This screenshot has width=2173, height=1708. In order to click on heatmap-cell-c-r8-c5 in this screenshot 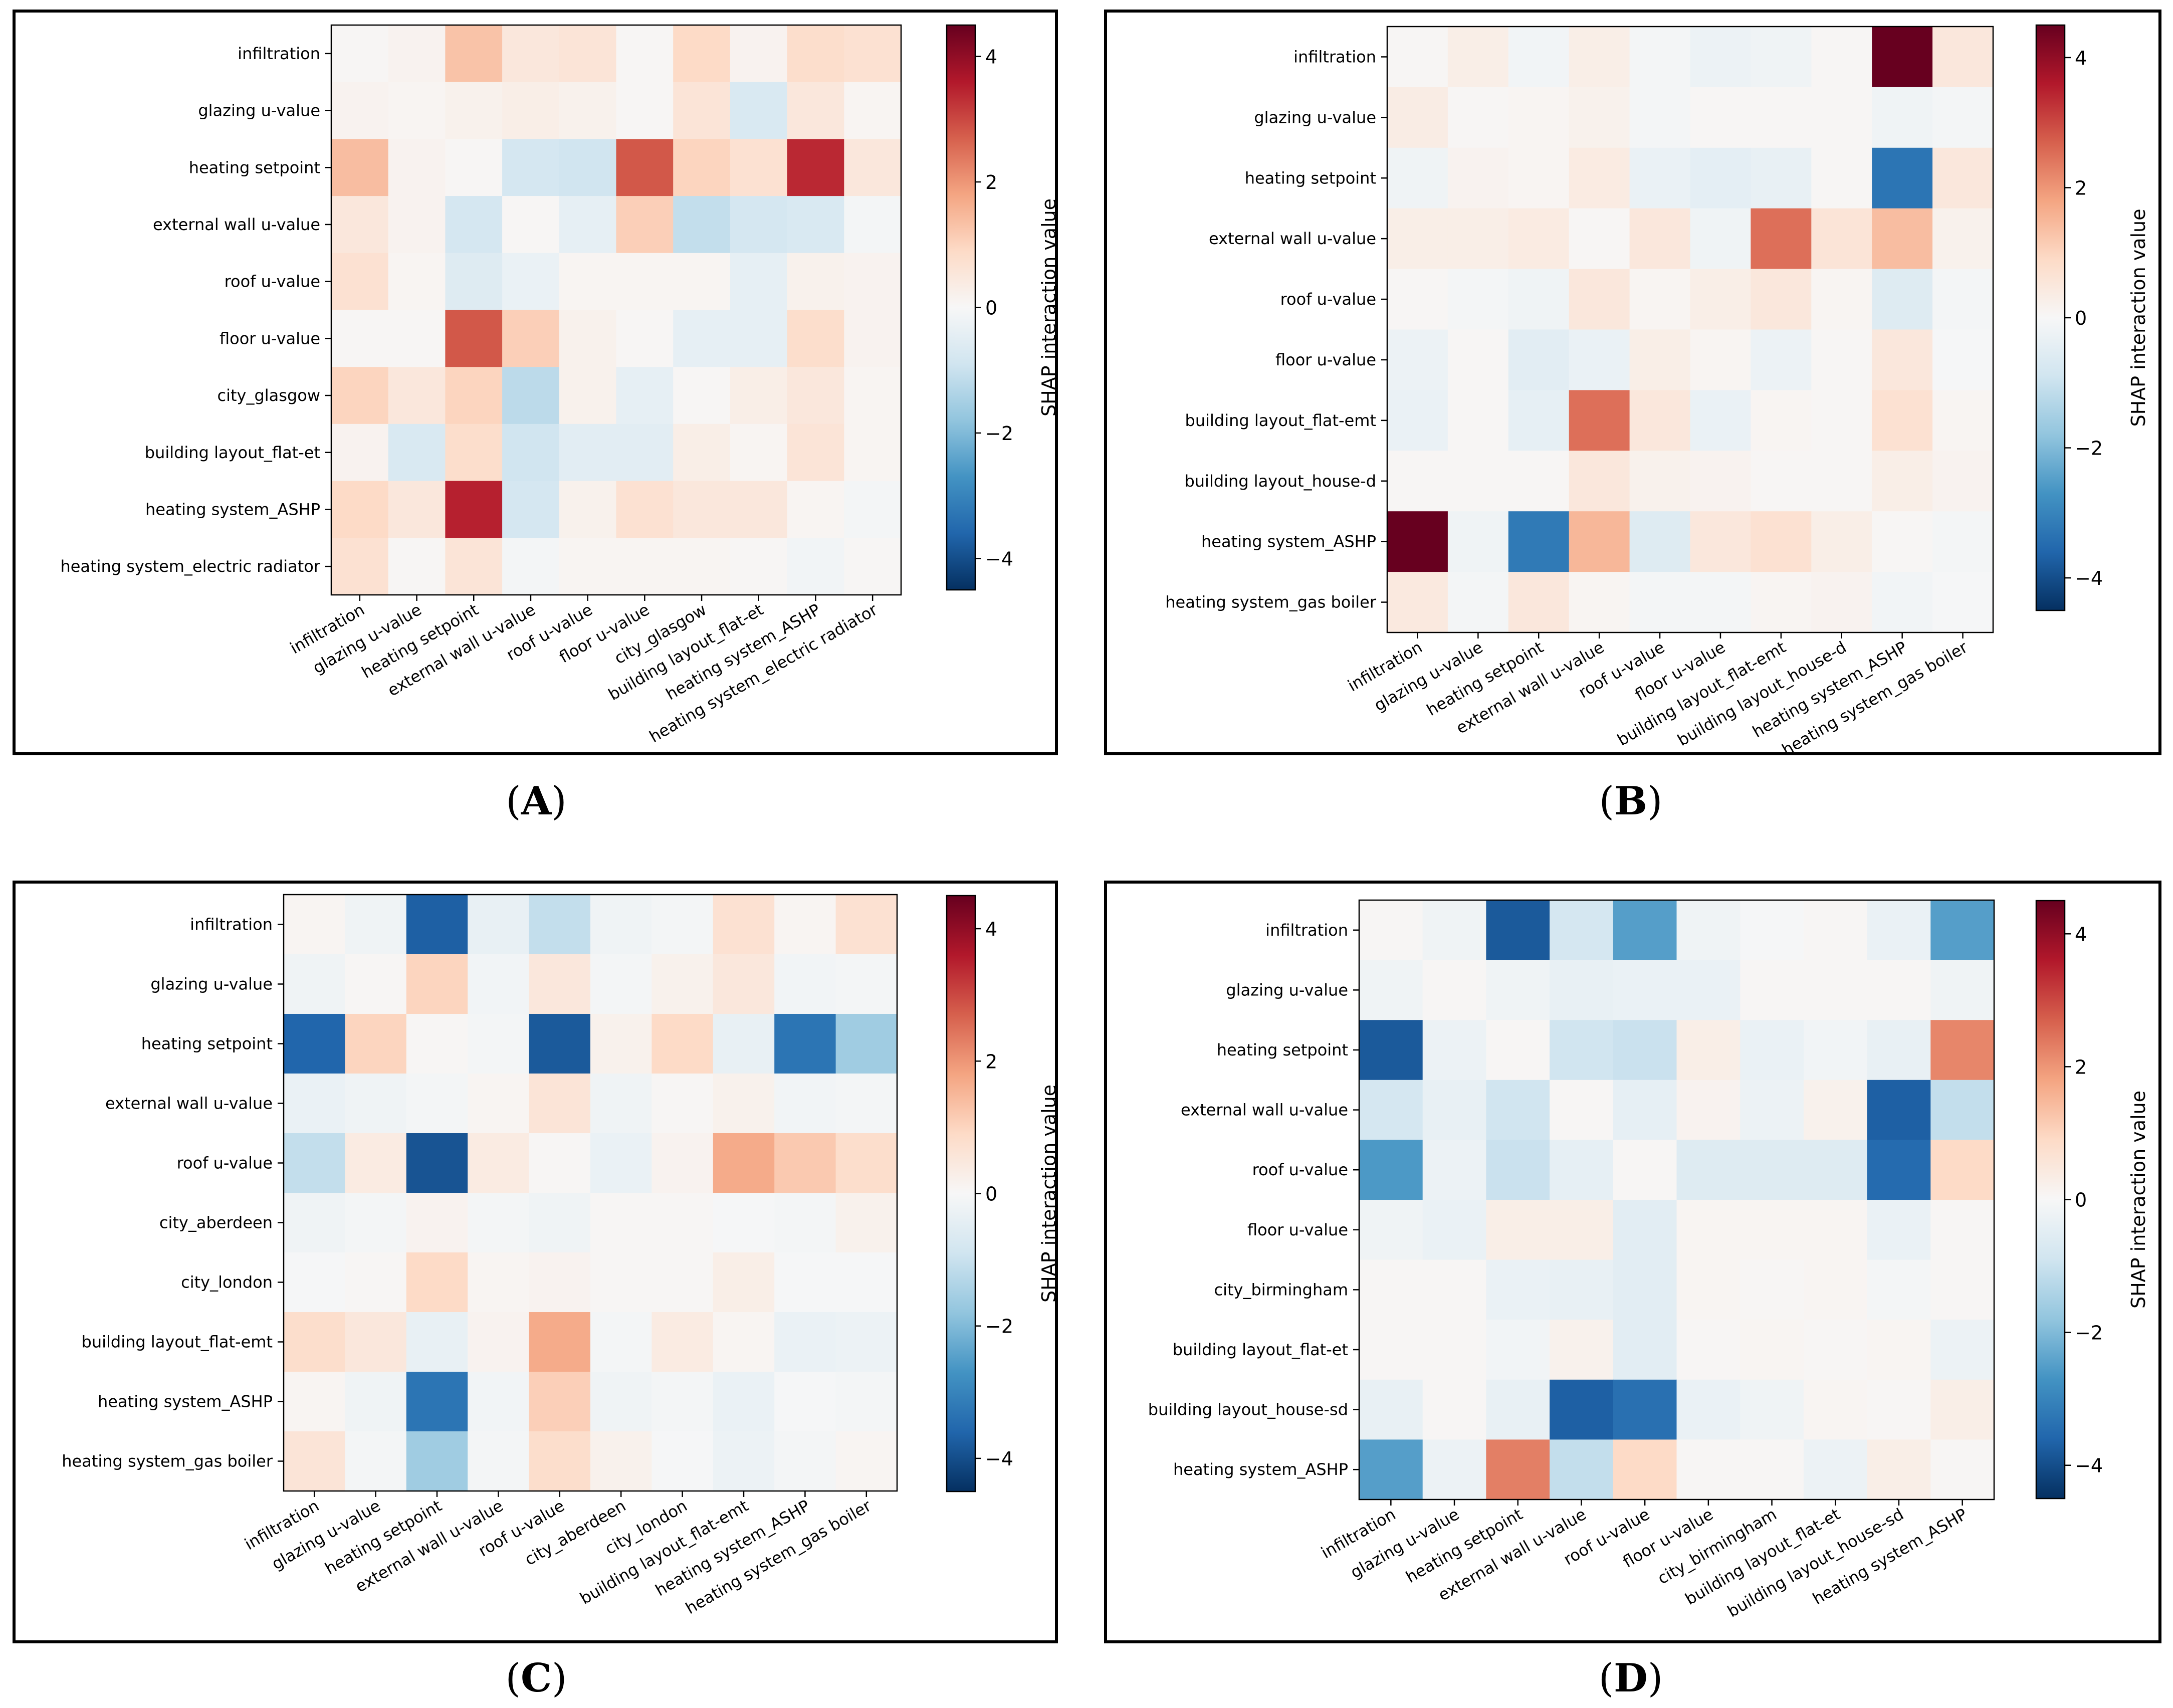, I will do `click(621, 1402)`.